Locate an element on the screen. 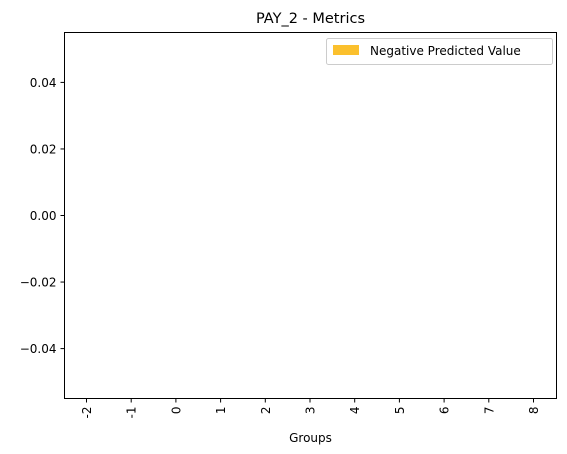  y-tick-label: 0.00 is located at coordinates (43, 216).